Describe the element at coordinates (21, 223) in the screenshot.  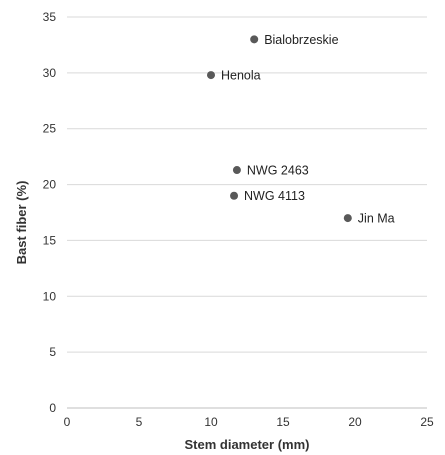
I see `y-axis-title: Bast fiber (%)` at that location.